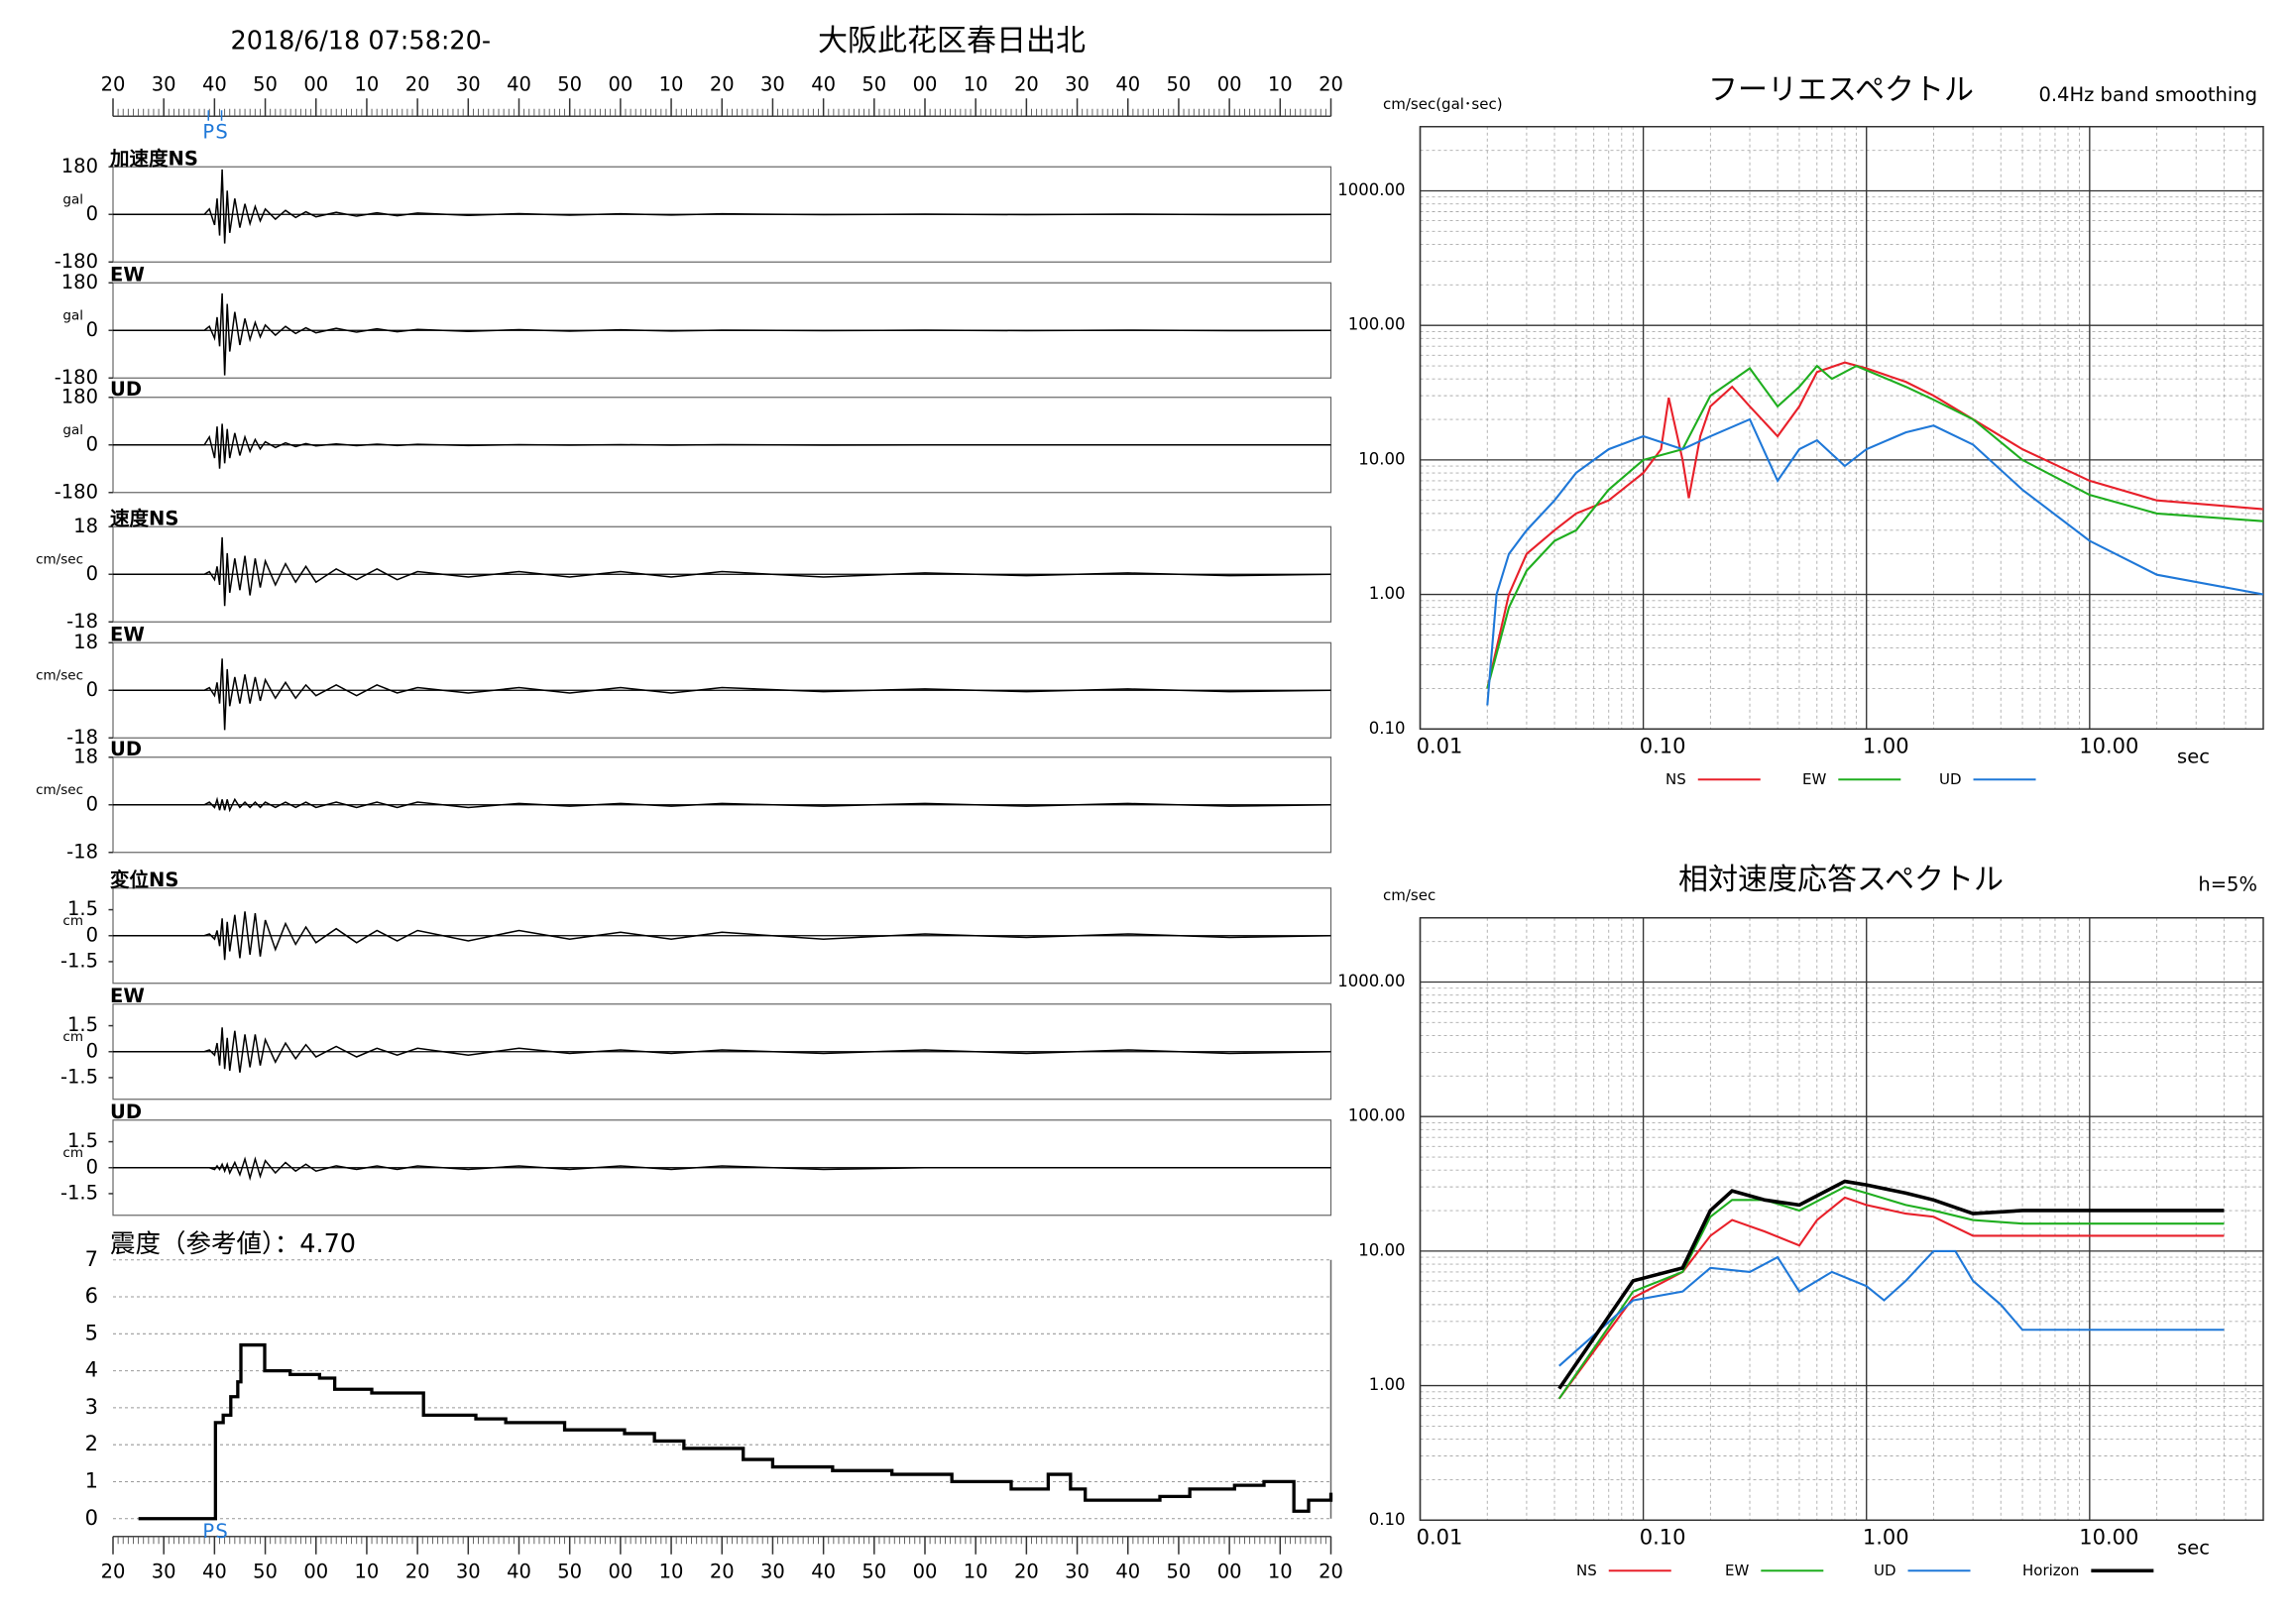  What do you see at coordinates (92, 1443) in the screenshot?
I see `y-tick-label: 2` at bounding box center [92, 1443].